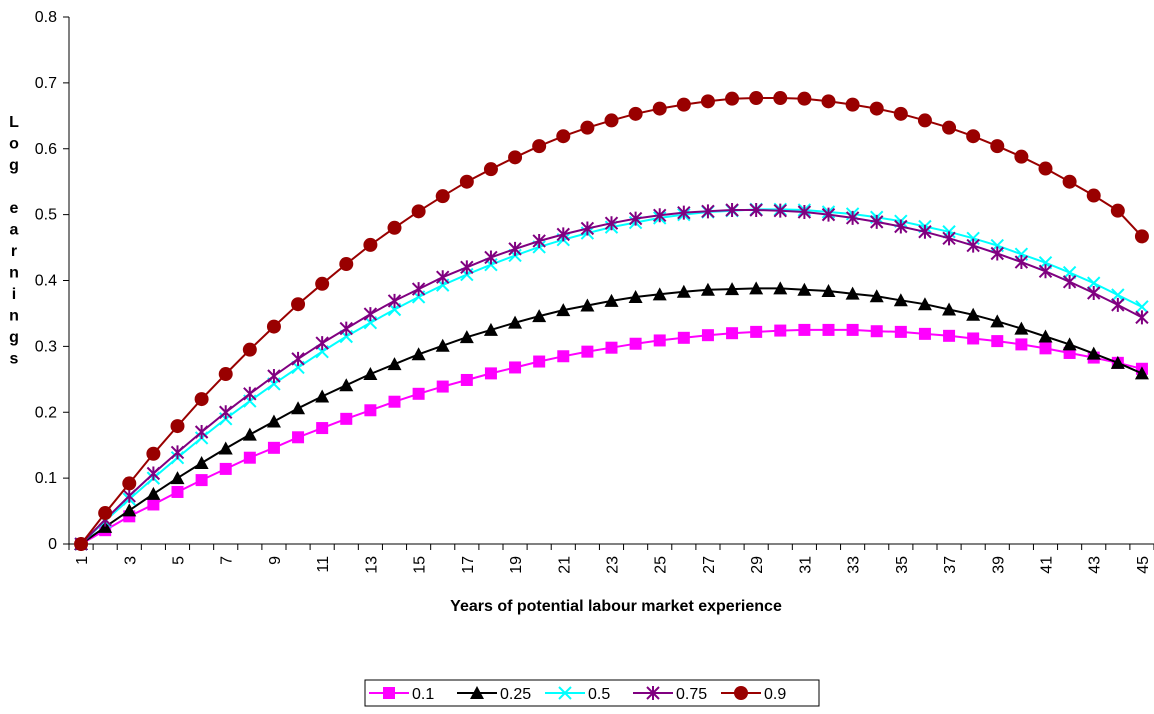 The height and width of the screenshot is (714, 1154). I want to click on x-tick-label: 15, so click(420, 565).